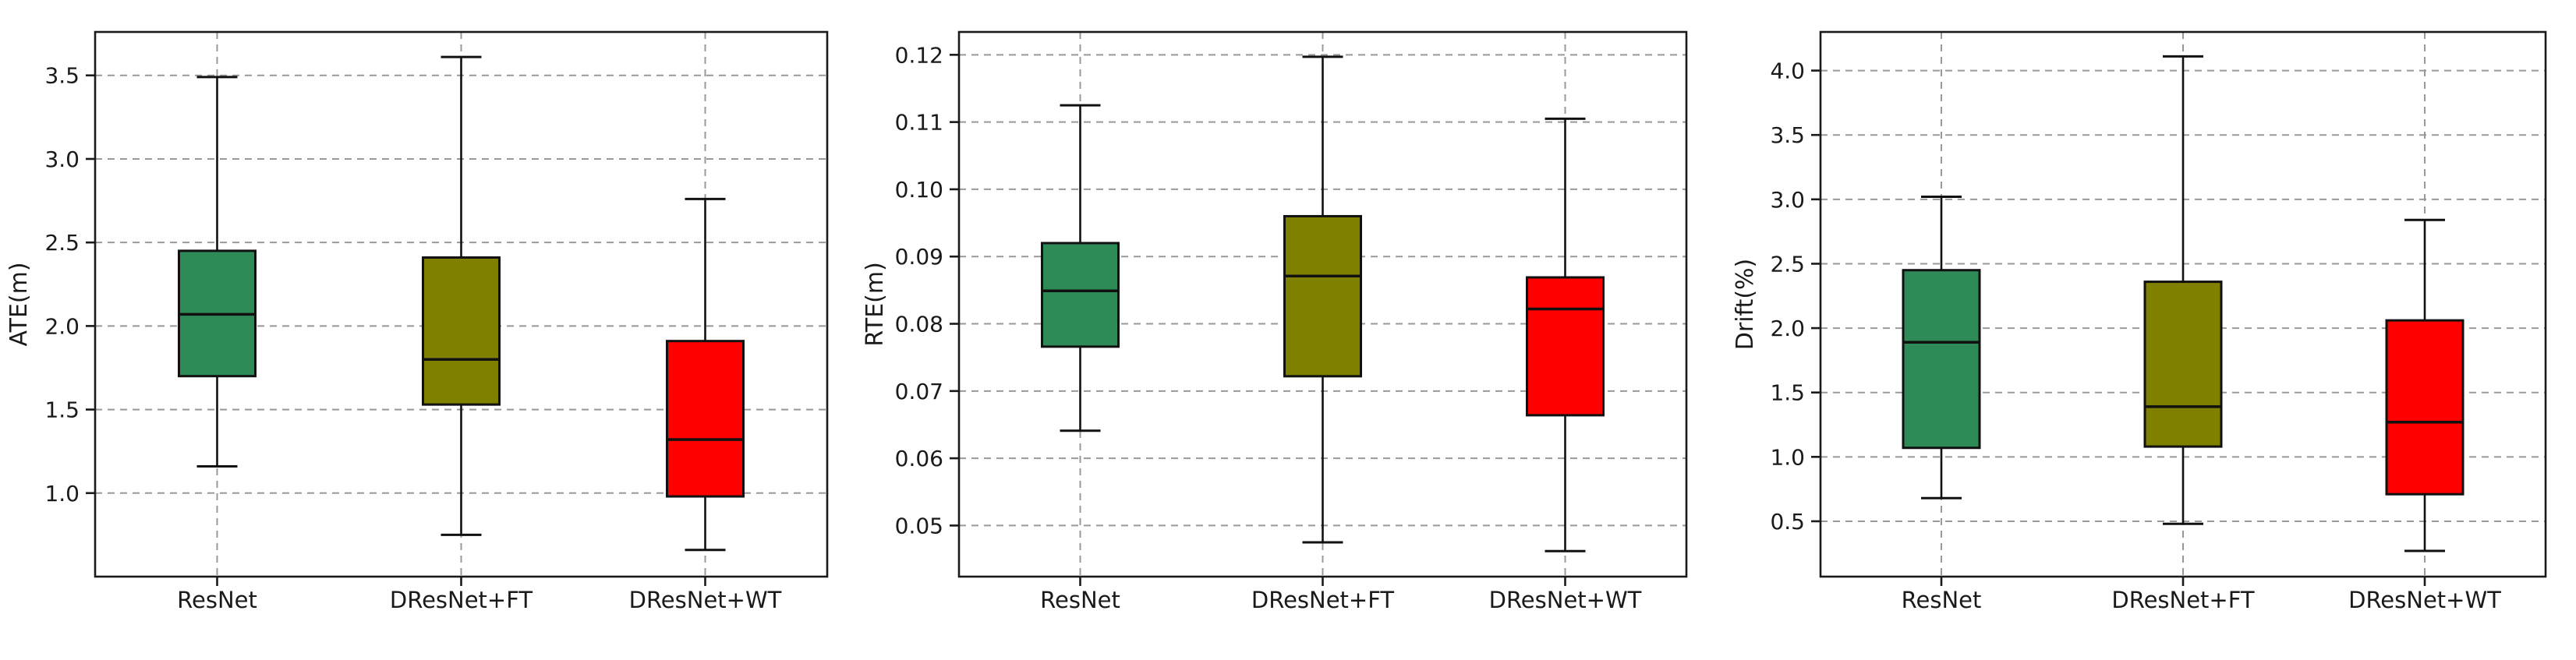 The height and width of the screenshot is (660, 2576). I want to click on ytick-label: 4.0, so click(1787, 71).